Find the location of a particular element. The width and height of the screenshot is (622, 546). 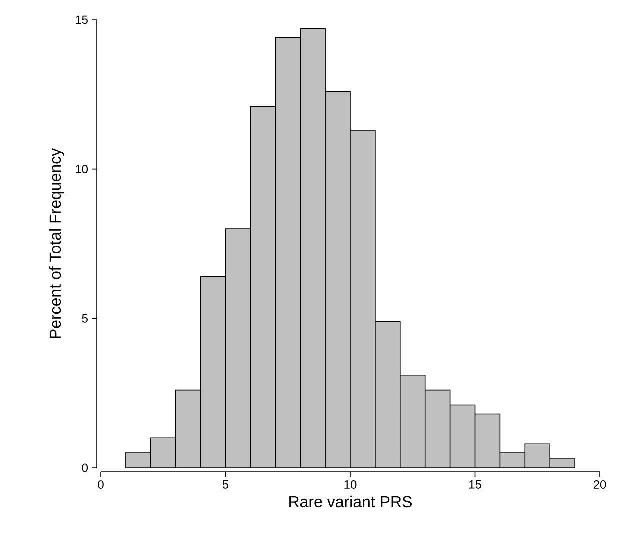

x-axis-title: Rare variant PRS is located at coordinates (351, 502).